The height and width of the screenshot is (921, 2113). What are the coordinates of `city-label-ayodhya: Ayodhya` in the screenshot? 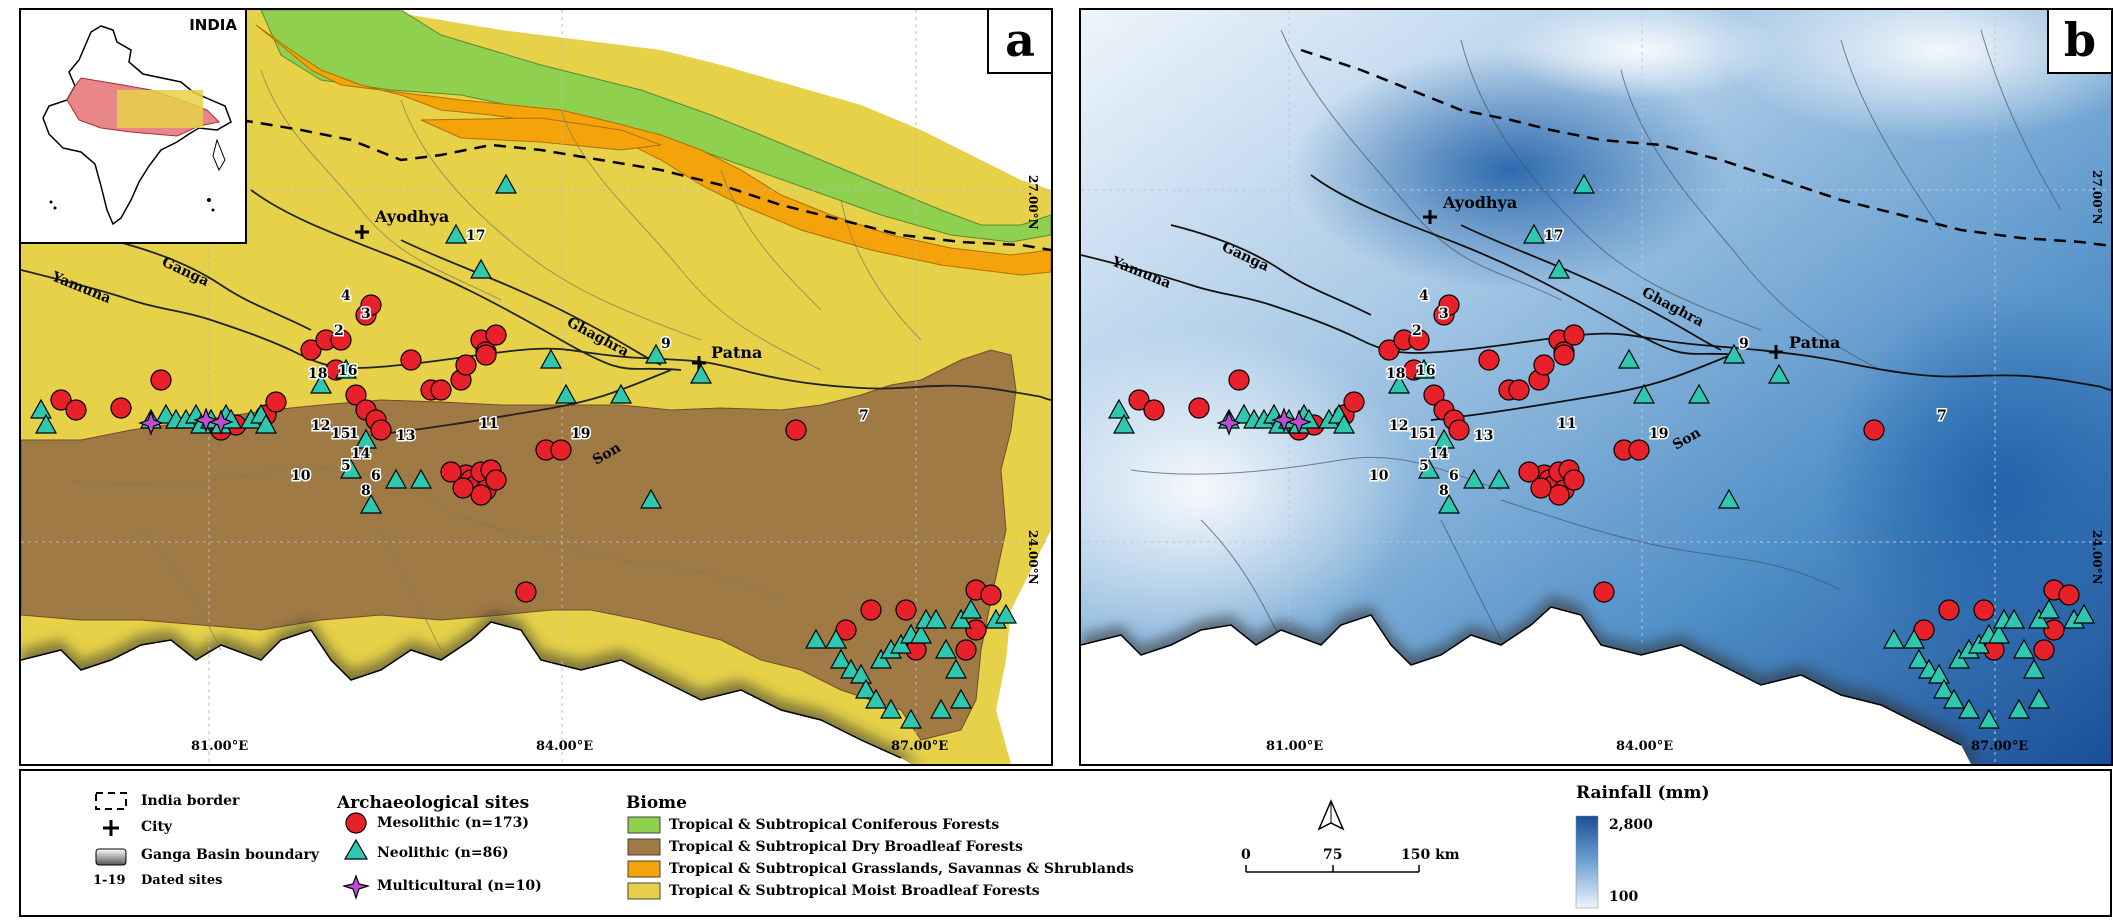 It's located at (411, 216).